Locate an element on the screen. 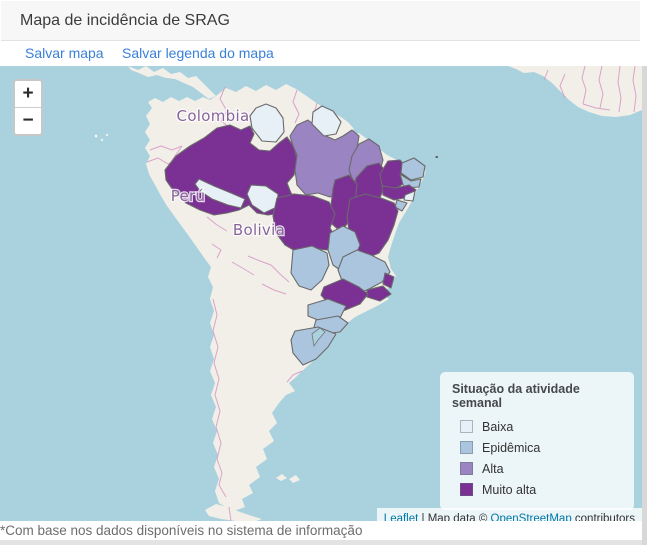 The width and height of the screenshot is (647, 545). zoom-control: + − is located at coordinates (28, 107).